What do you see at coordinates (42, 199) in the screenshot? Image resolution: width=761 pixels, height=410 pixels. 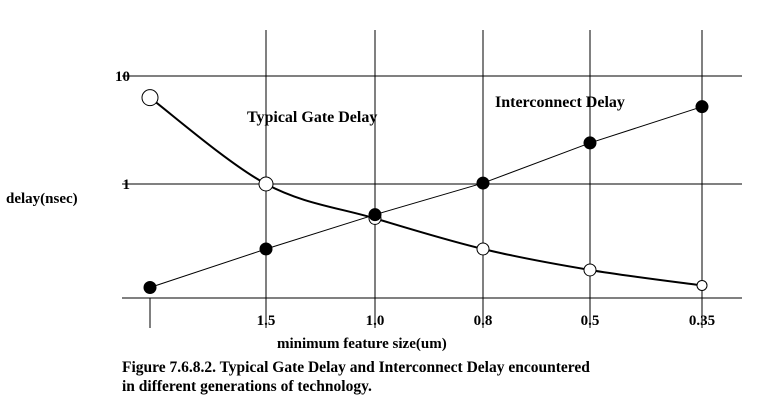 I see `y-axis-label: delay(nsec)` at bounding box center [42, 199].